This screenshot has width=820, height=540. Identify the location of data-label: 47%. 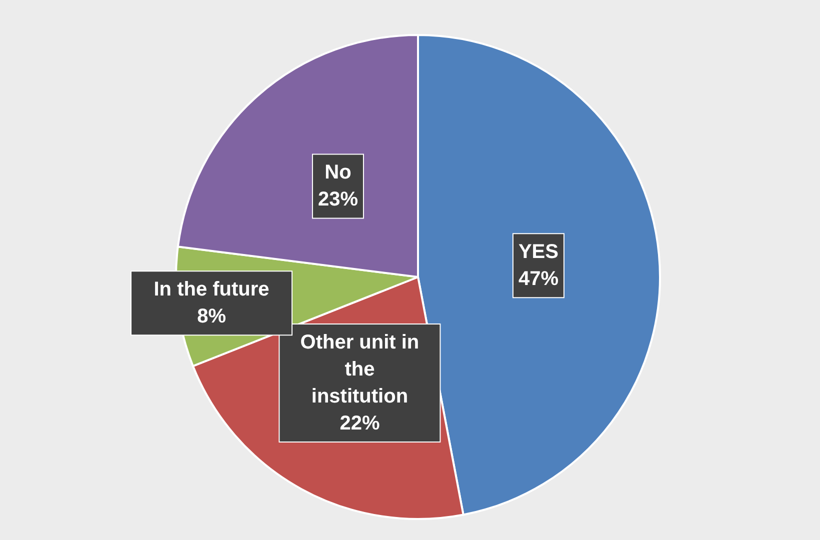
(538, 279).